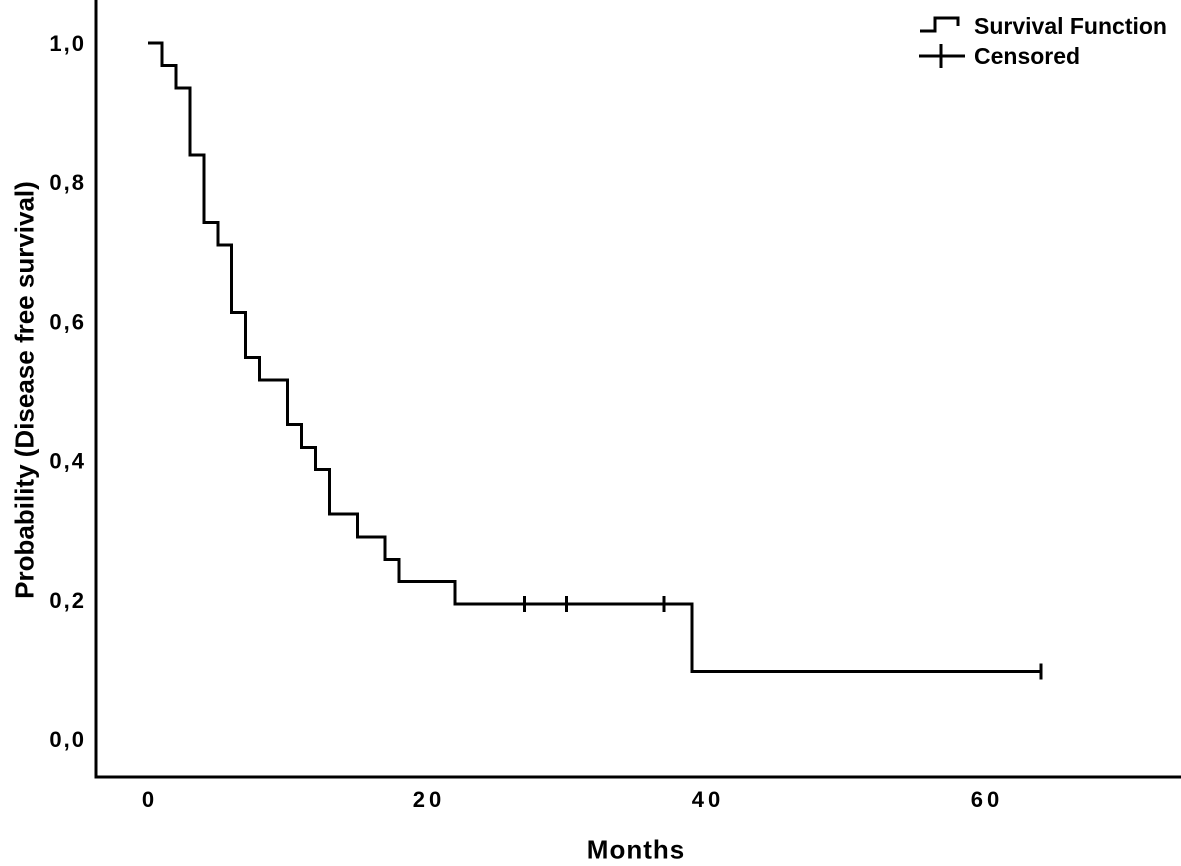  Describe the element at coordinates (1070, 26) in the screenshot. I see `legend-label-survival-function: Survival Function` at that location.